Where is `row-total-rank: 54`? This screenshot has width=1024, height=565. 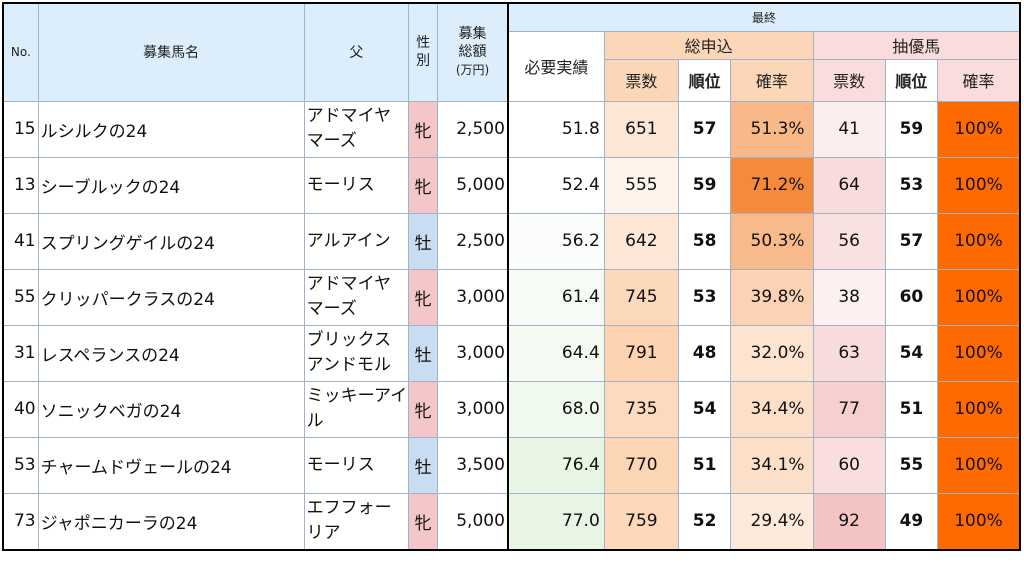 row-total-rank: 54 is located at coordinates (705, 409).